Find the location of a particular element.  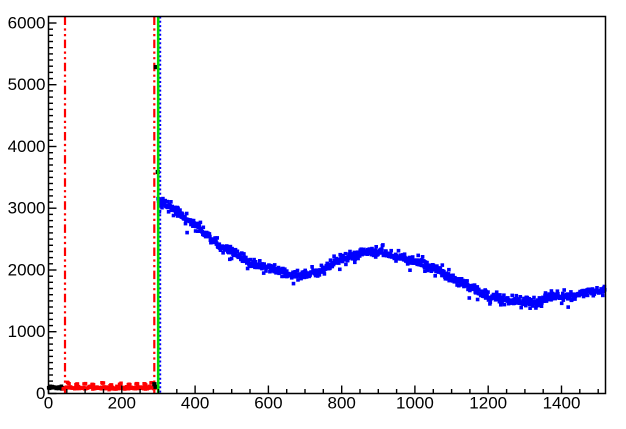

x-tick-label-800: 800 is located at coordinates (342, 403).